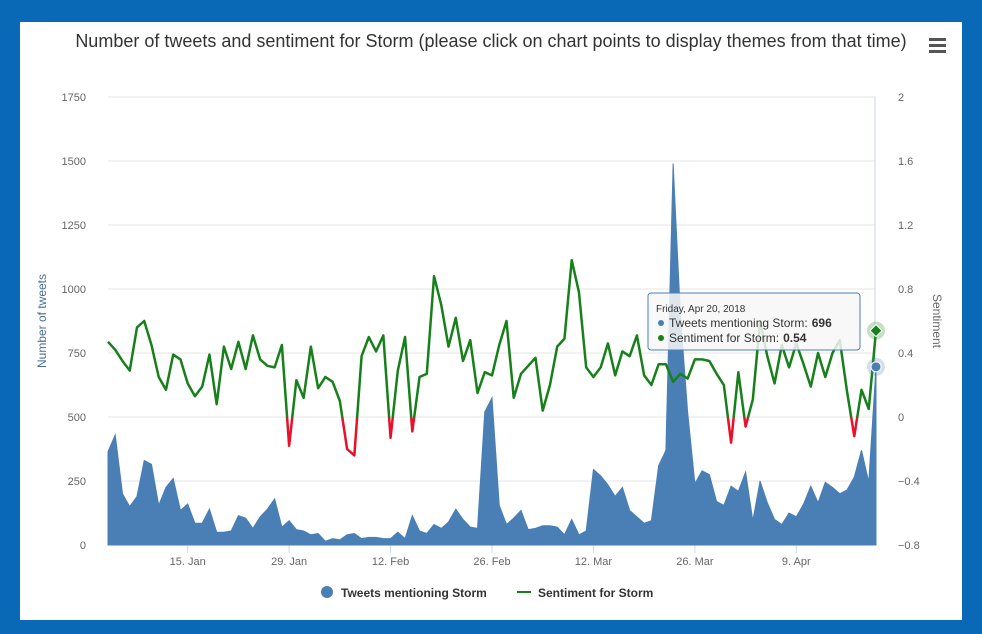  What do you see at coordinates (905, 162) in the screenshot?
I see `y2-tick-label: 1.6` at bounding box center [905, 162].